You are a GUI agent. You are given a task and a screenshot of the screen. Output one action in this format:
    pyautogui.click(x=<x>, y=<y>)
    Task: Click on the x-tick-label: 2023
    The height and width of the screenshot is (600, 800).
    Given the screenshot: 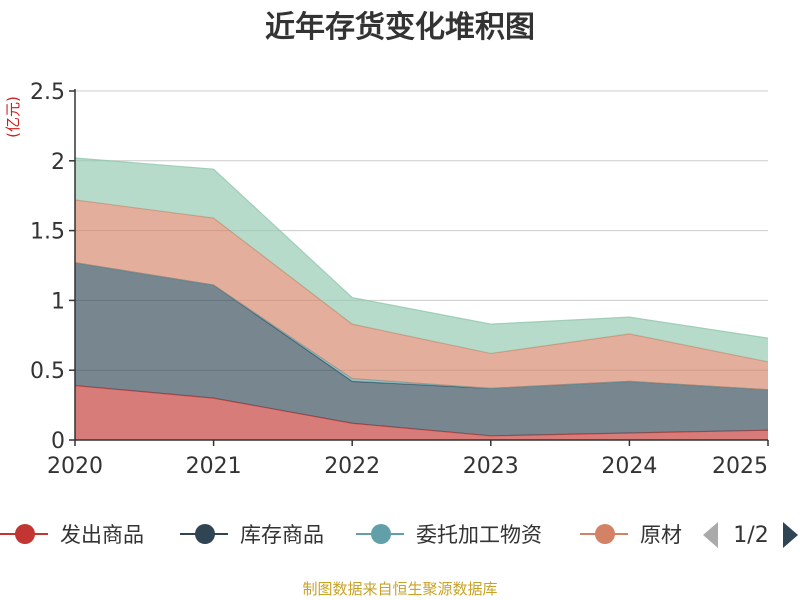 What is the action you would take?
    pyautogui.click(x=491, y=466)
    